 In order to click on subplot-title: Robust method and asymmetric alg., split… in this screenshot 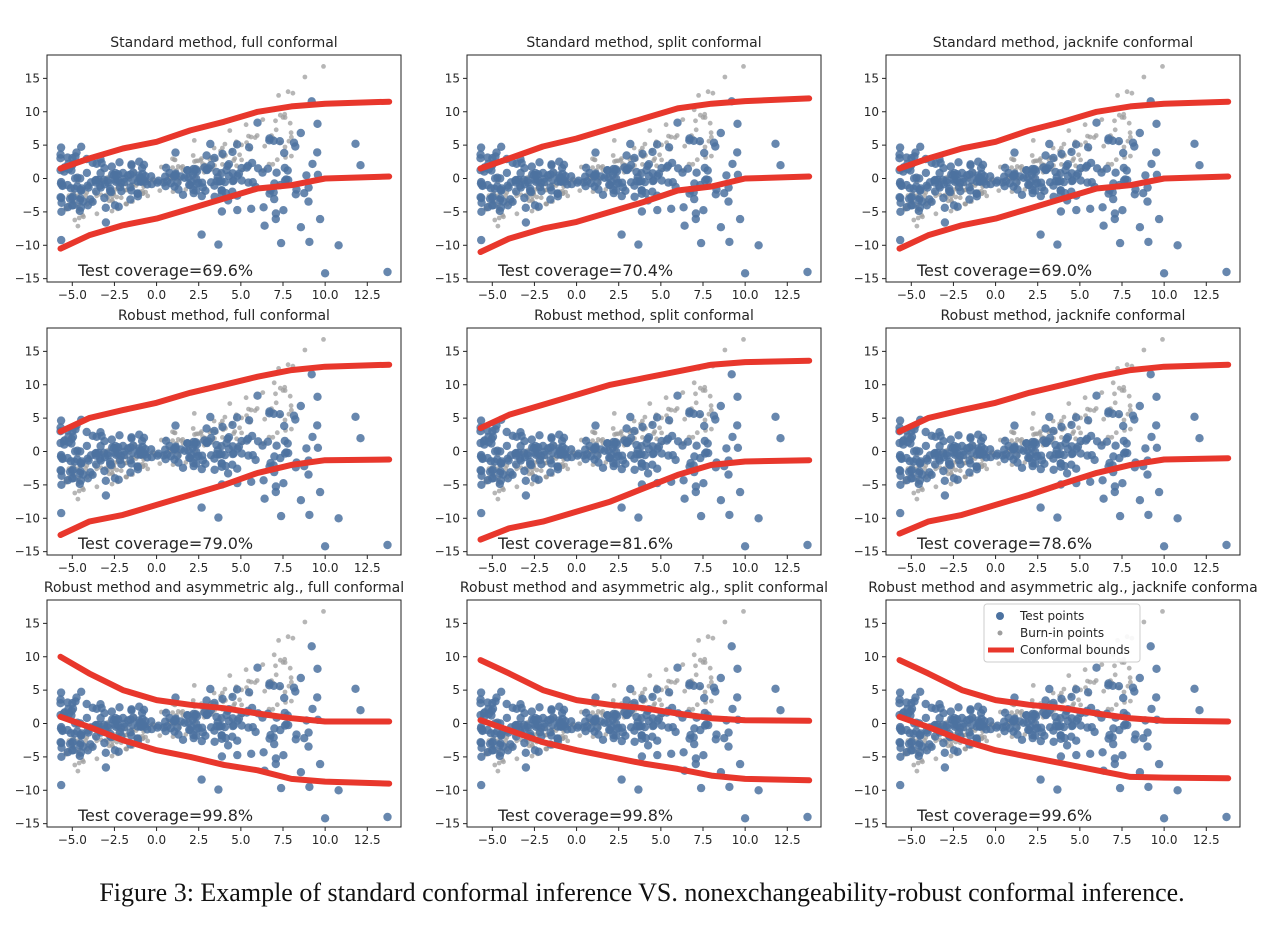, I will do `click(644, 588)`.